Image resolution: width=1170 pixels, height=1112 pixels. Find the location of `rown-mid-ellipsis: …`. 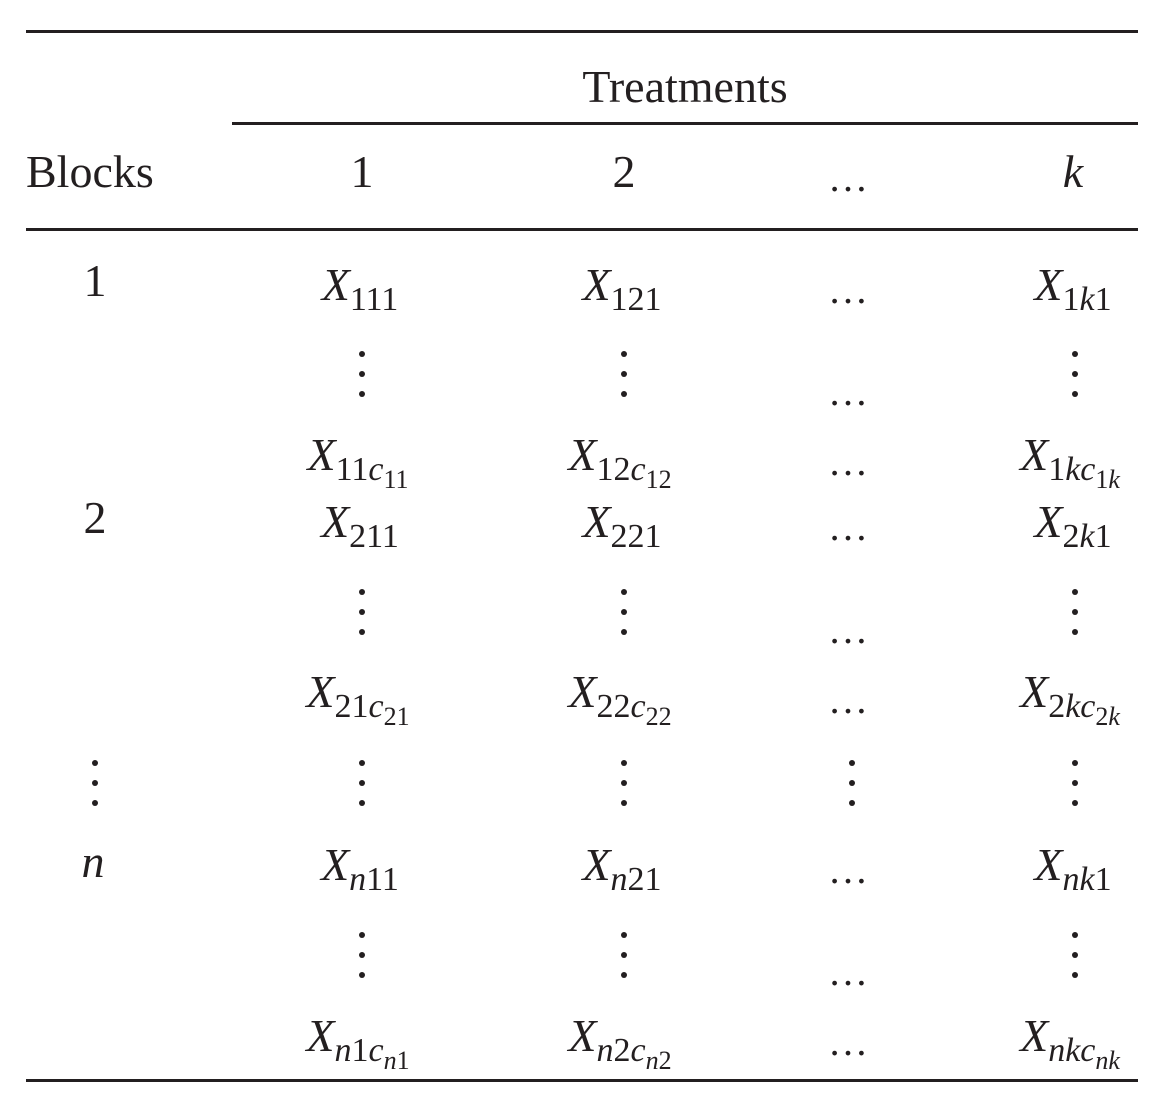

rown-mid-ellipsis: … is located at coordinates (852, 971).